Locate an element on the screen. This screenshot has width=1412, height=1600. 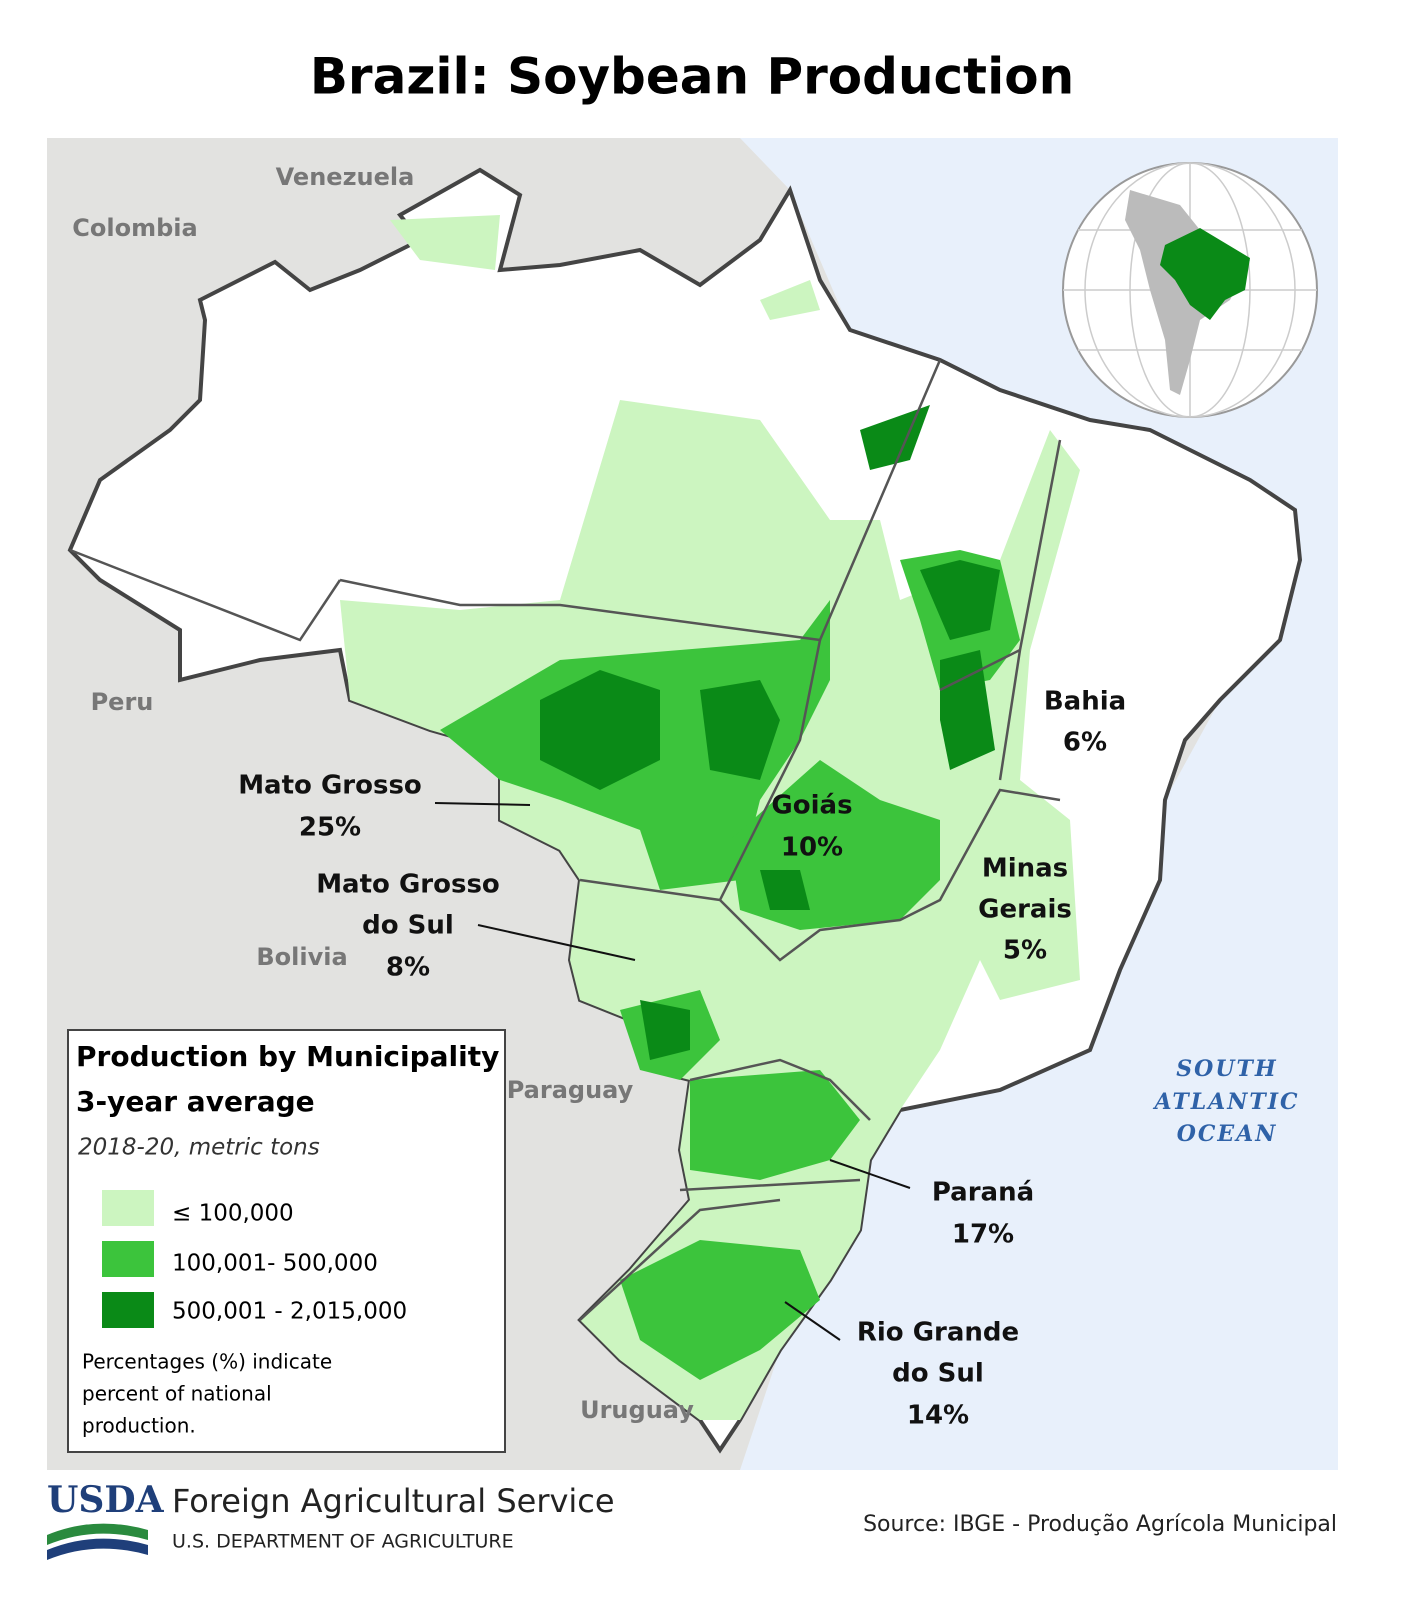
legend-subtitle: 2018-20, metric tons is located at coordinates (199, 1148).